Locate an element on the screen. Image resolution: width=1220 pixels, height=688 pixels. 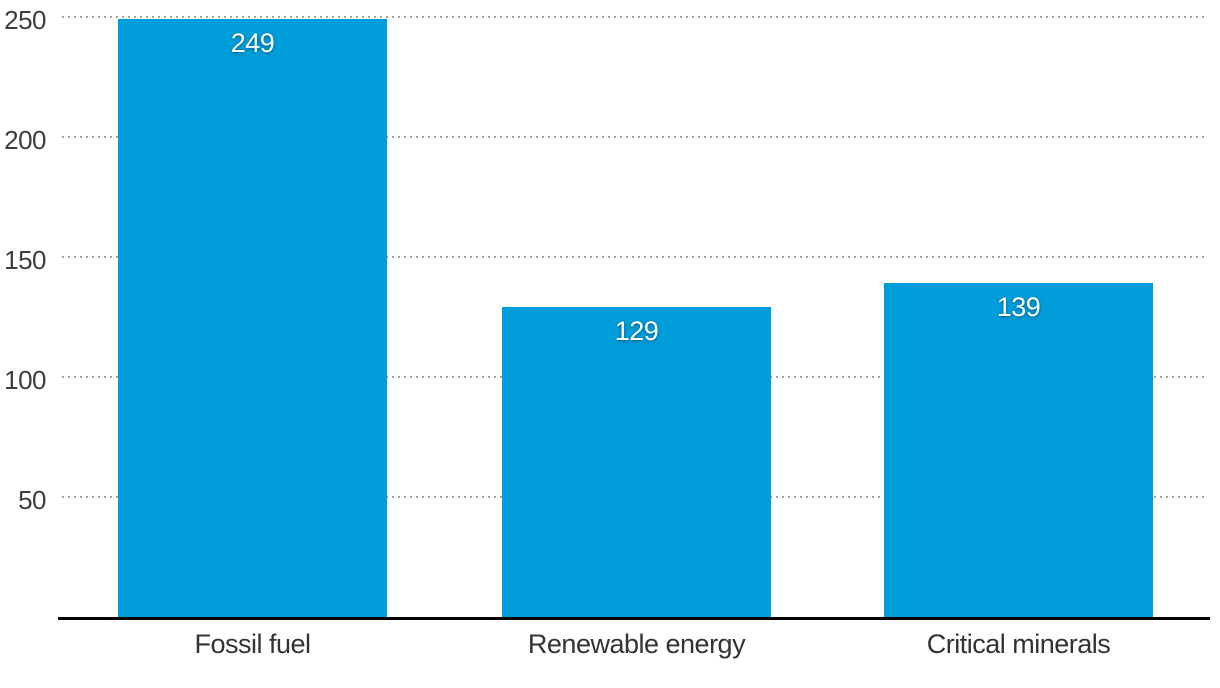
y-tick-label: 150 is located at coordinates (25, 260).